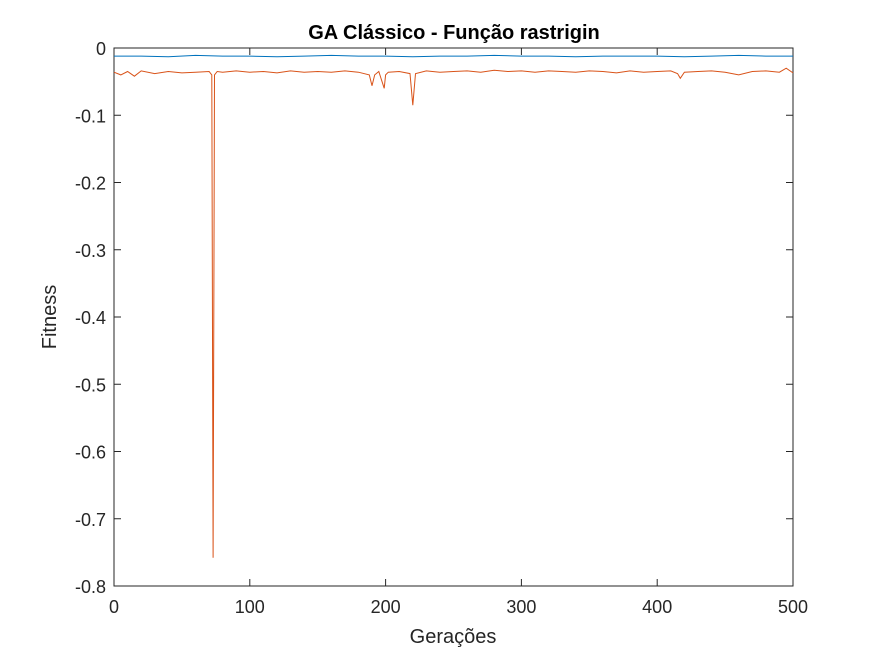 The image size is (875, 656). I want to click on y-tick-label: -0.3, so click(90, 251).